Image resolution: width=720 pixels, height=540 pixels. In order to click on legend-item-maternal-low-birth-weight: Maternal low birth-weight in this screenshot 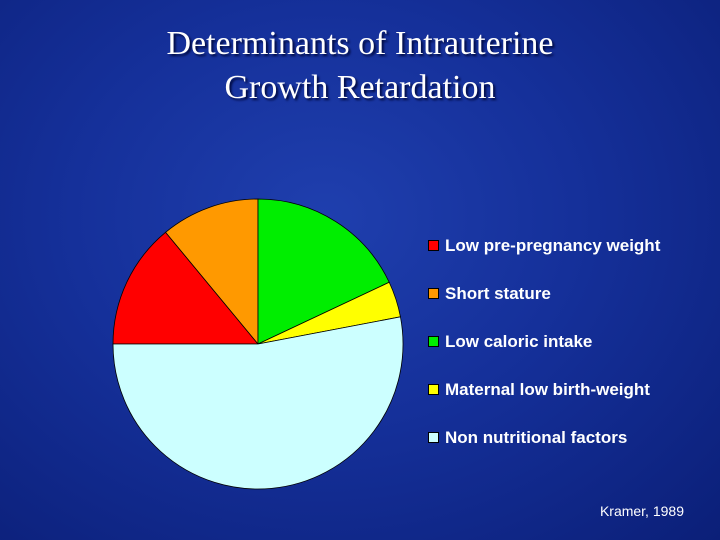, I will do `click(568, 402)`.